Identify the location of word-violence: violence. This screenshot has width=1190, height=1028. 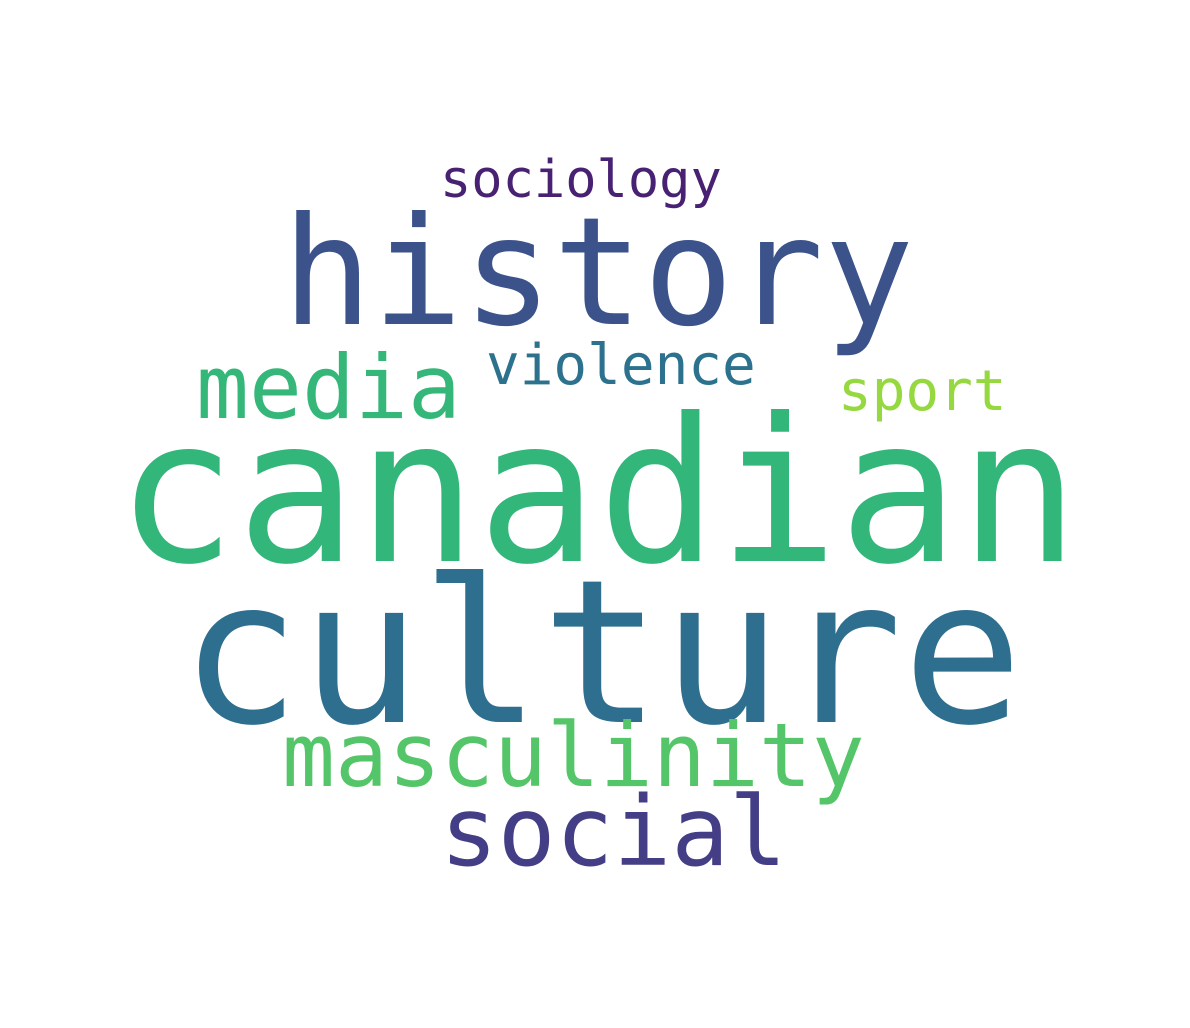
(621, 365).